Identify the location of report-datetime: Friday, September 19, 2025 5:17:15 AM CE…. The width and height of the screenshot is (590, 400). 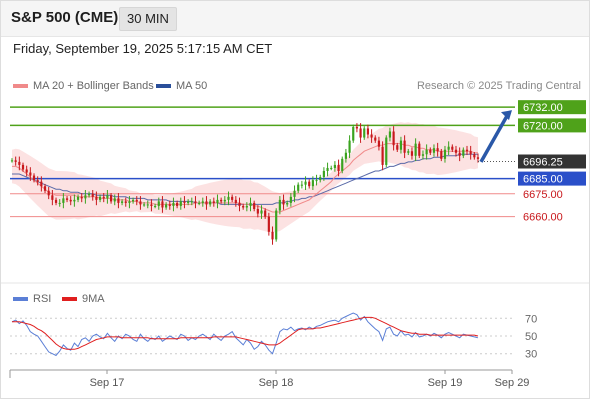
(143, 48).